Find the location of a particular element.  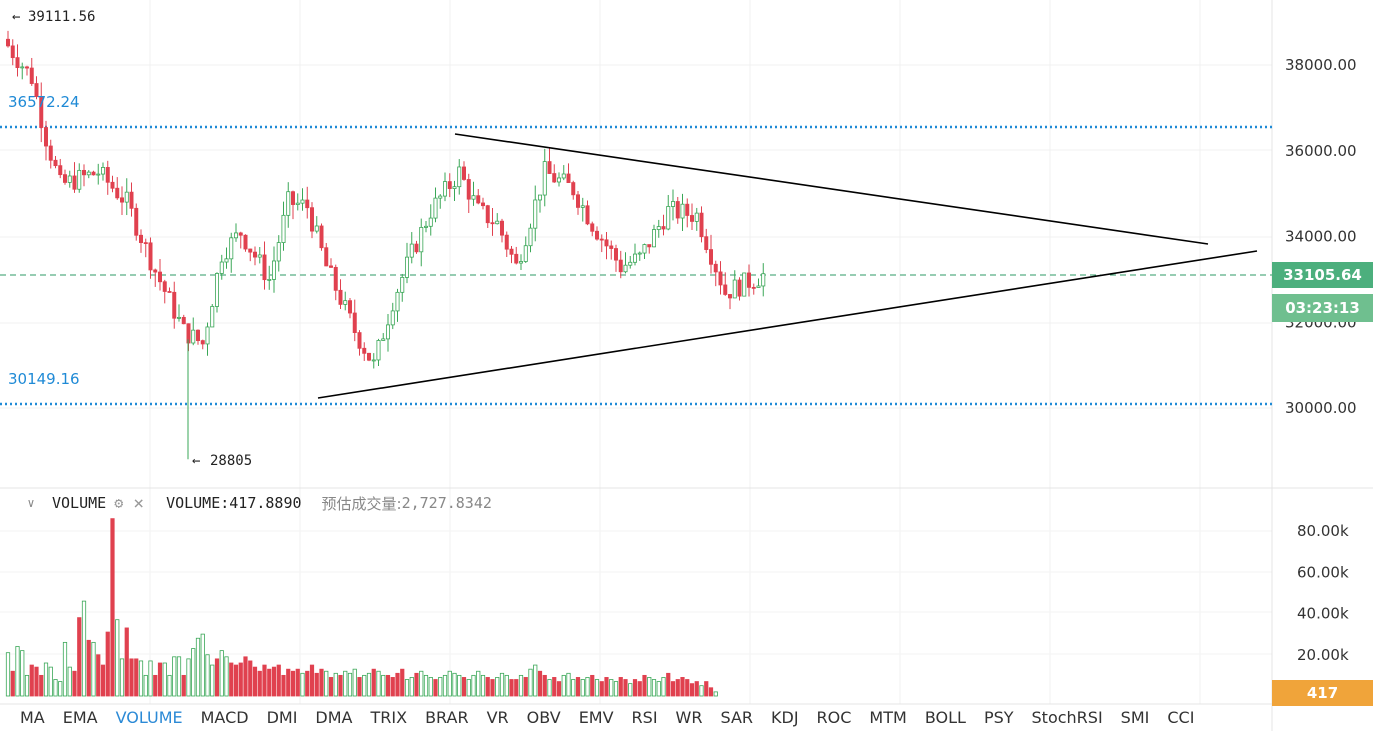

tab-mtm: MTM is located at coordinates (888, 717).